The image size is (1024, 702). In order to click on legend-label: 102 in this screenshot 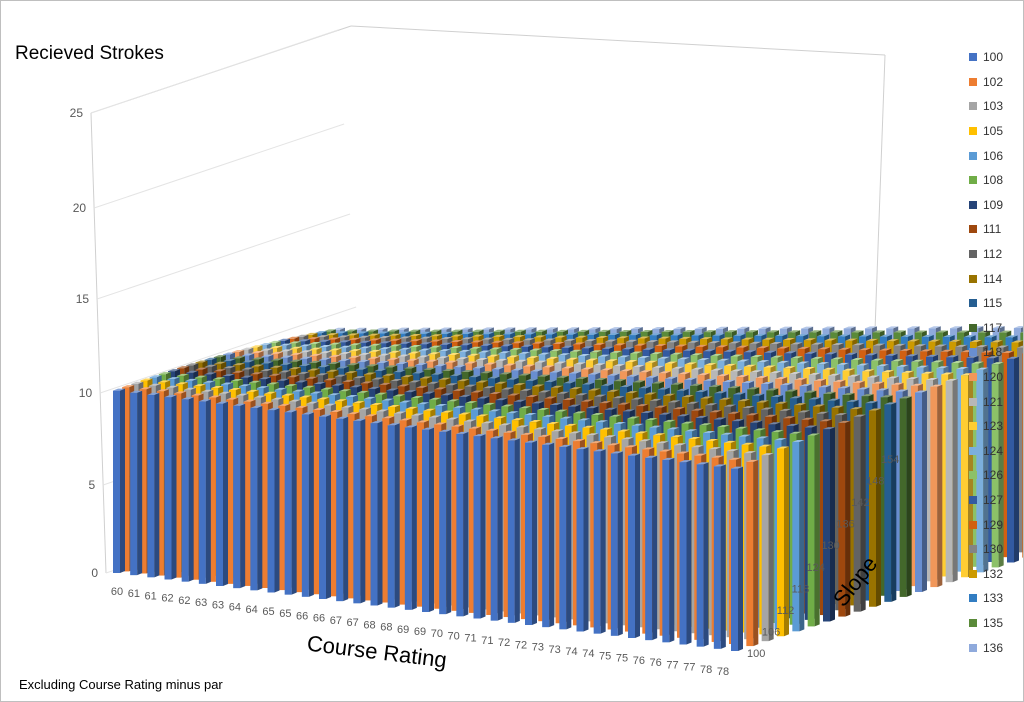, I will do `click(993, 81)`.